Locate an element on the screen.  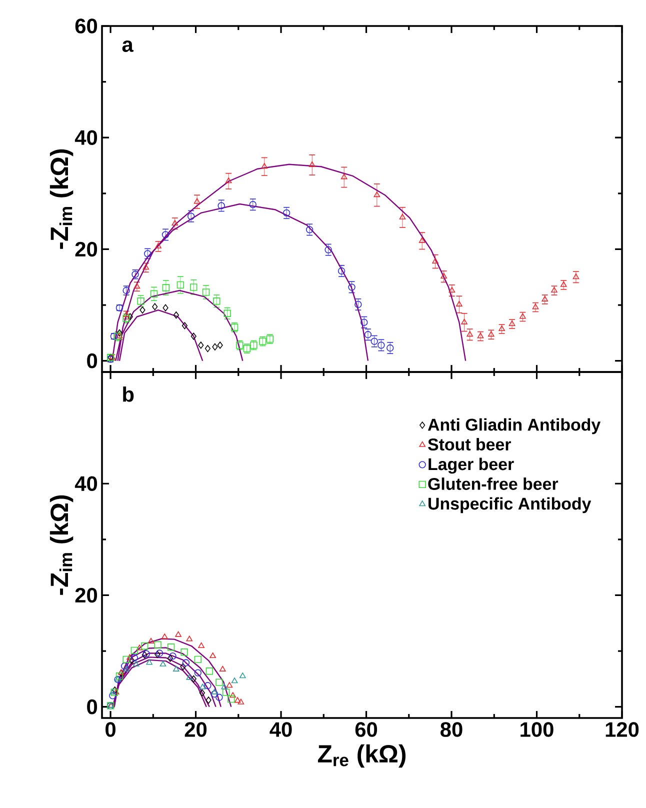
legend-label: Gluten-free beer is located at coordinates (493, 484).